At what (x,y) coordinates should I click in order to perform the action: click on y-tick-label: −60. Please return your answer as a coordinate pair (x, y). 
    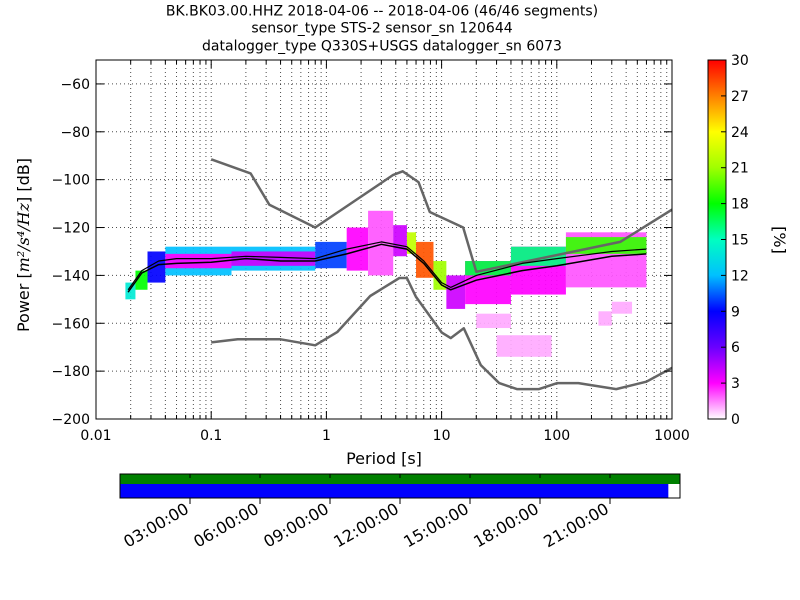
    Looking at the image, I should click on (75, 85).